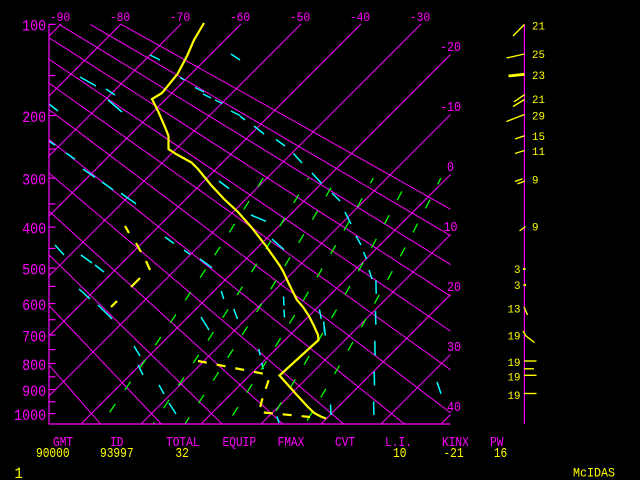  I want to click on svg-text: CVT, so click(345, 442).